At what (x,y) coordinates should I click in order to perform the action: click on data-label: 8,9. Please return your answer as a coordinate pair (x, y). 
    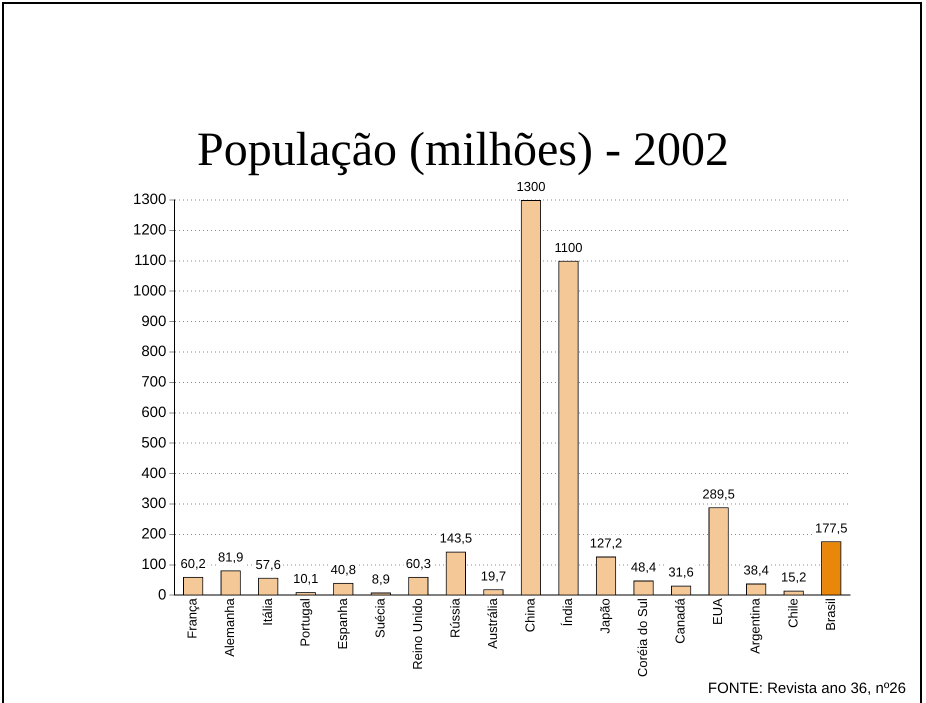
    Looking at the image, I should click on (381, 579).